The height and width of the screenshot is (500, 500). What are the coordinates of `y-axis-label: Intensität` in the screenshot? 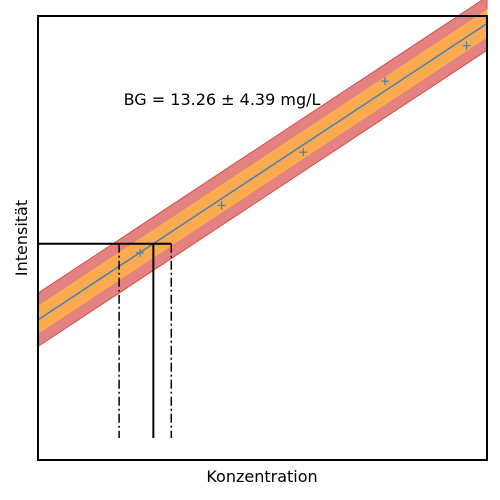 It's located at (21, 238).